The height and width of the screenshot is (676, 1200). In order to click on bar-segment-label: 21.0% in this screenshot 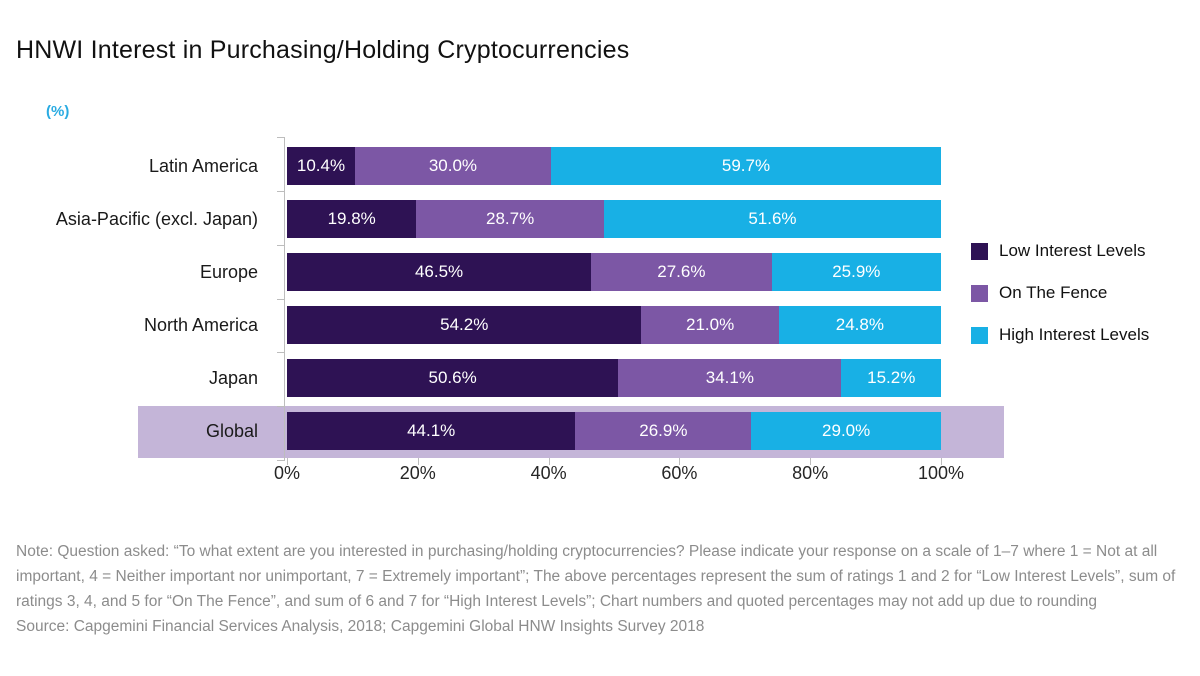, I will do `click(710, 324)`.